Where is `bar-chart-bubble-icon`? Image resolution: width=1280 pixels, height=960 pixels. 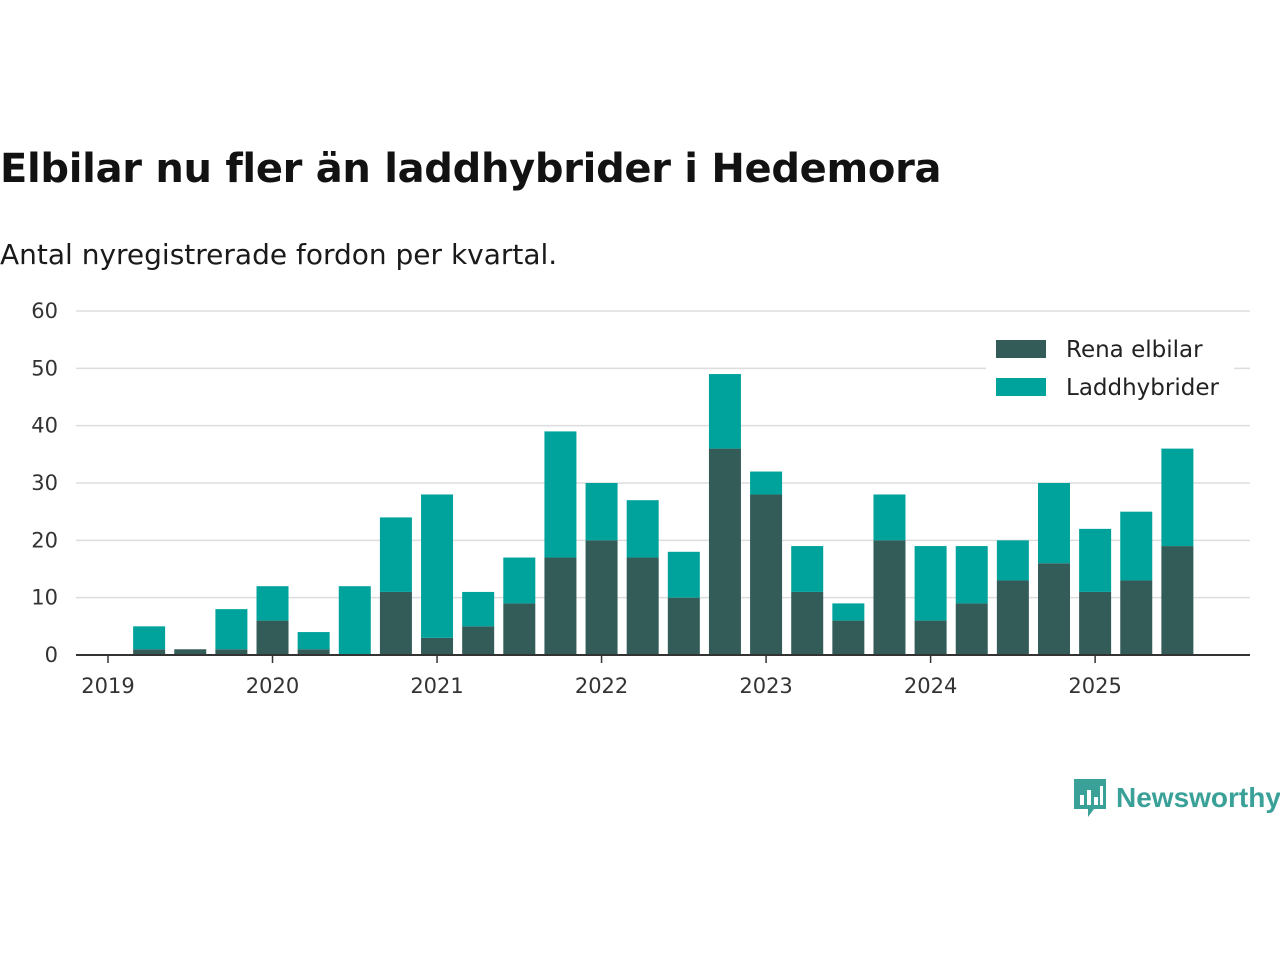
bar-chart-bubble-icon is located at coordinates (1090, 798).